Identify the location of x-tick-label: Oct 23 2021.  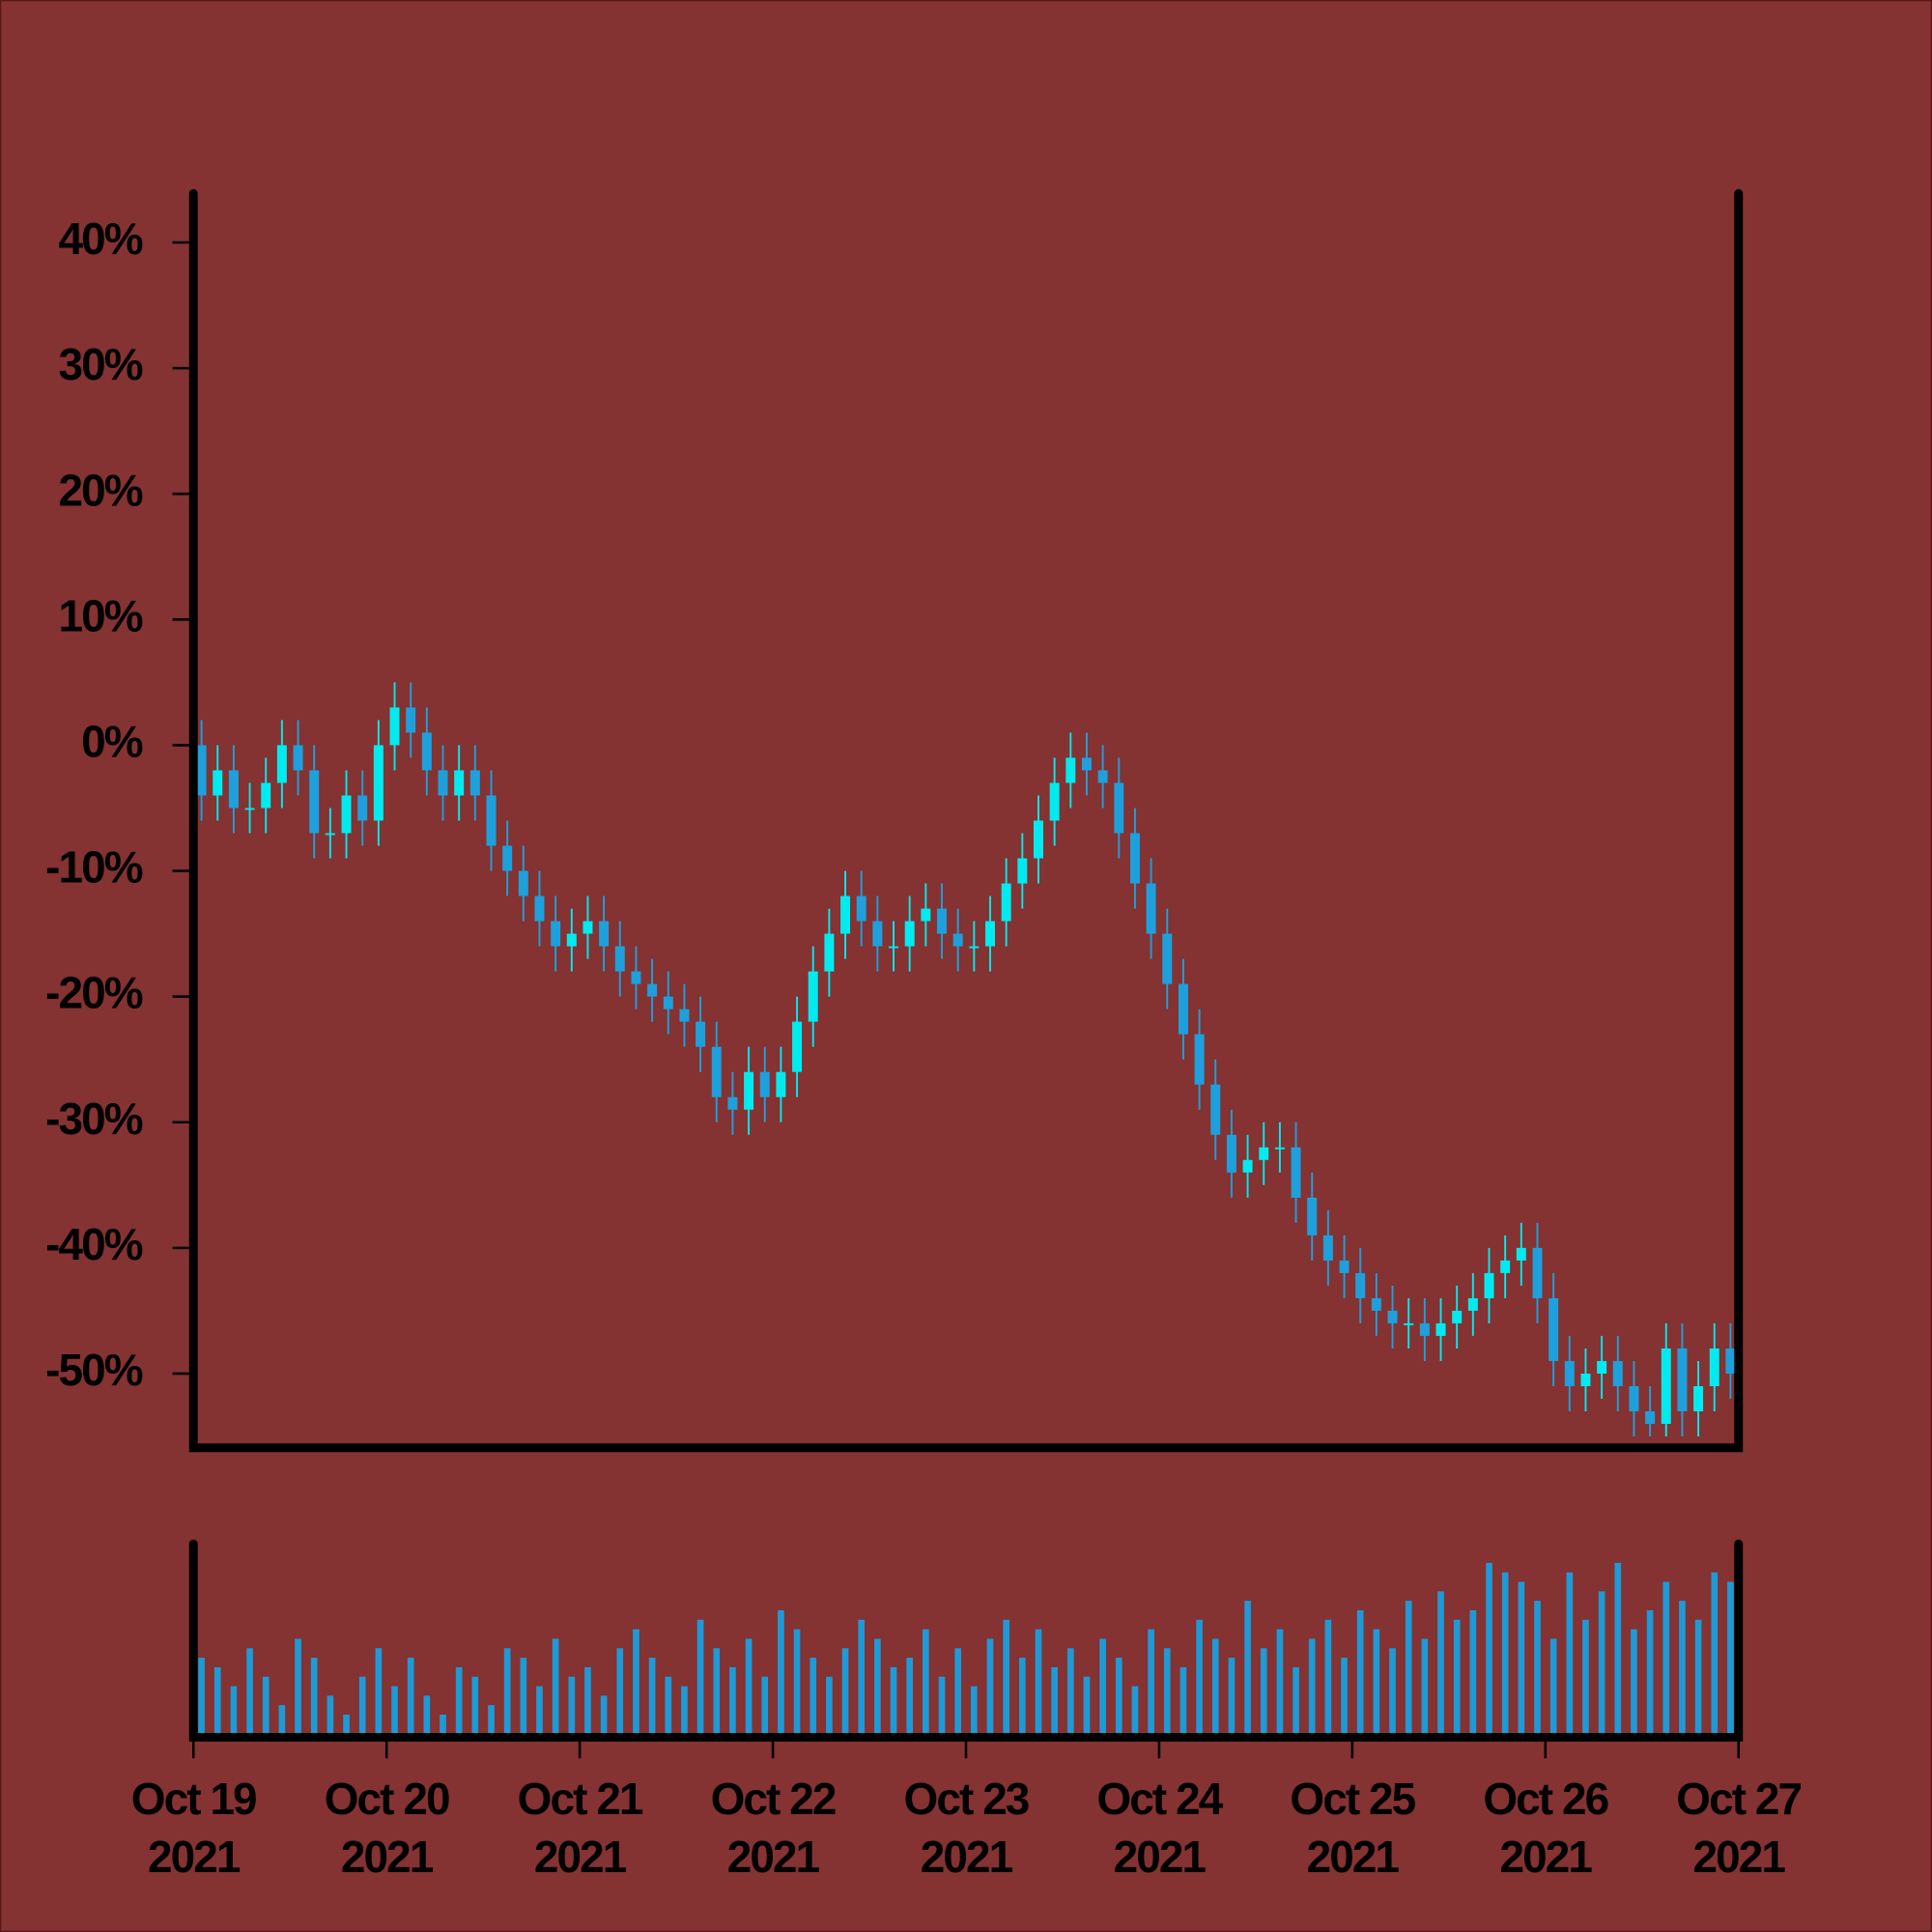
(966, 1828).